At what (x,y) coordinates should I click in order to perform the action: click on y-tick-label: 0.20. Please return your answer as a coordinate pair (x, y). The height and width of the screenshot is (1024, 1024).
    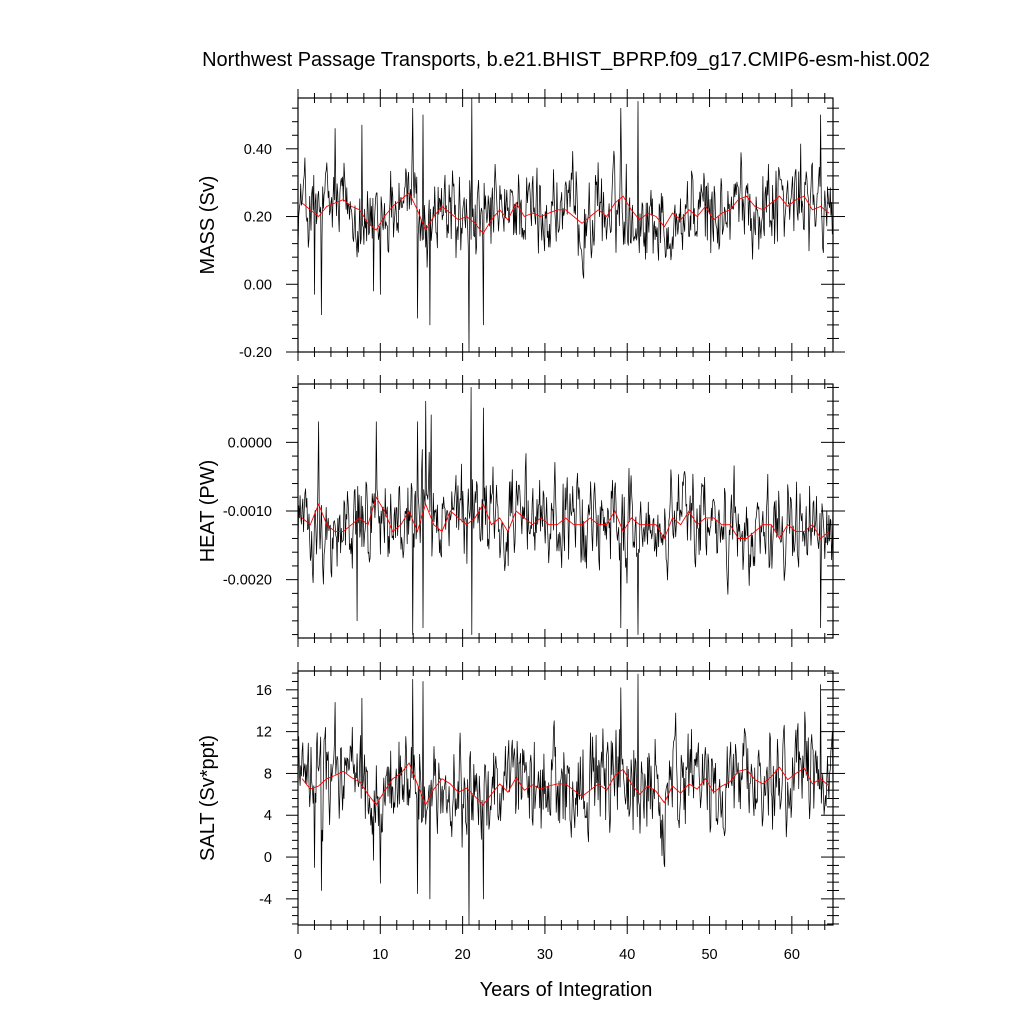
    Looking at the image, I should click on (258, 218).